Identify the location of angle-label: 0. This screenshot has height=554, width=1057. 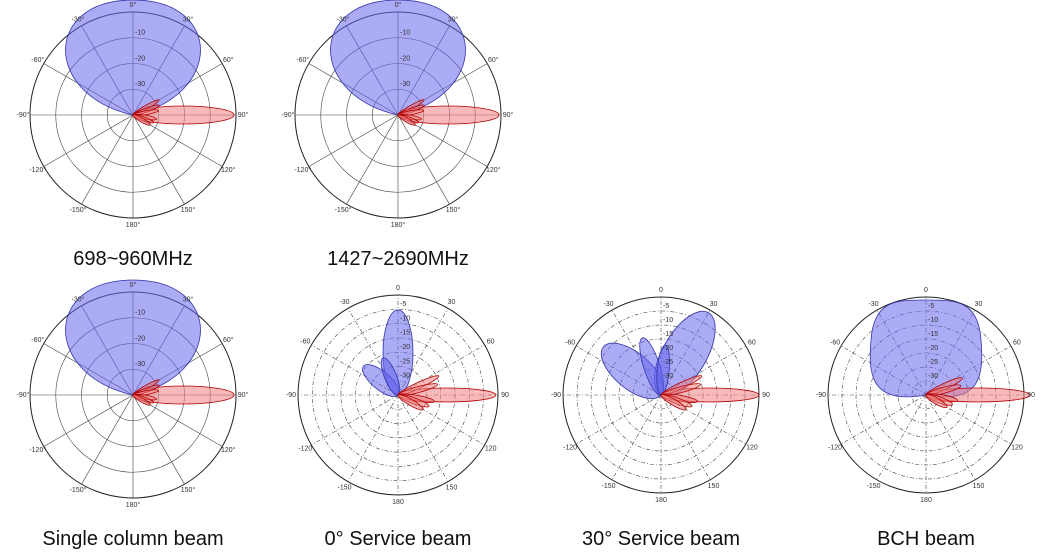
(398, 288).